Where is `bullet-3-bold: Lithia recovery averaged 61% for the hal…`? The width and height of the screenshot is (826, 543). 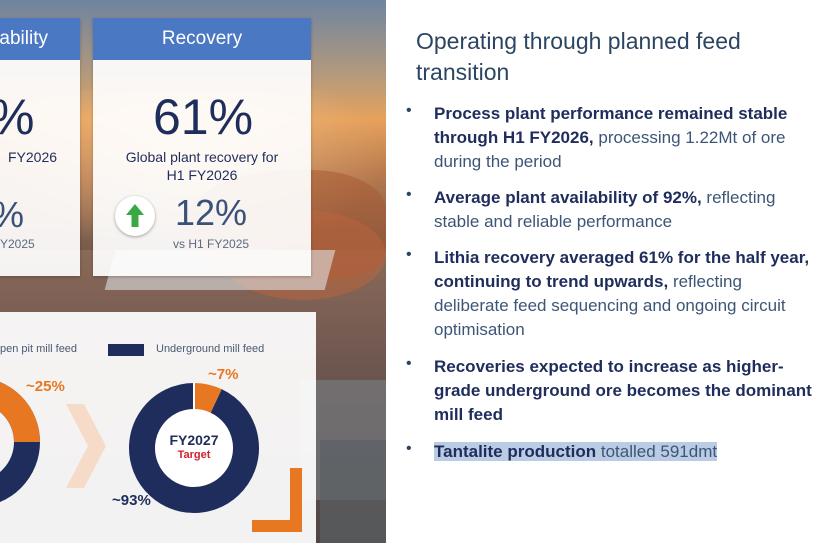
bullet-3-bold: Lithia recovery averaged 61% for the hal… is located at coordinates (622, 269).